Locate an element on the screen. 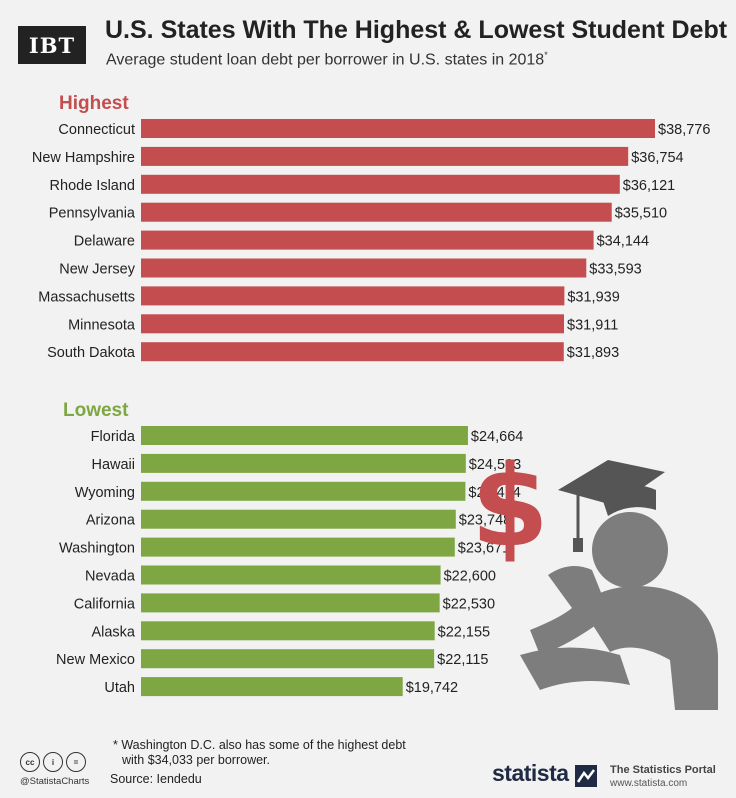 This screenshot has height=798, width=736. category-label: Nevada is located at coordinates (110, 577).